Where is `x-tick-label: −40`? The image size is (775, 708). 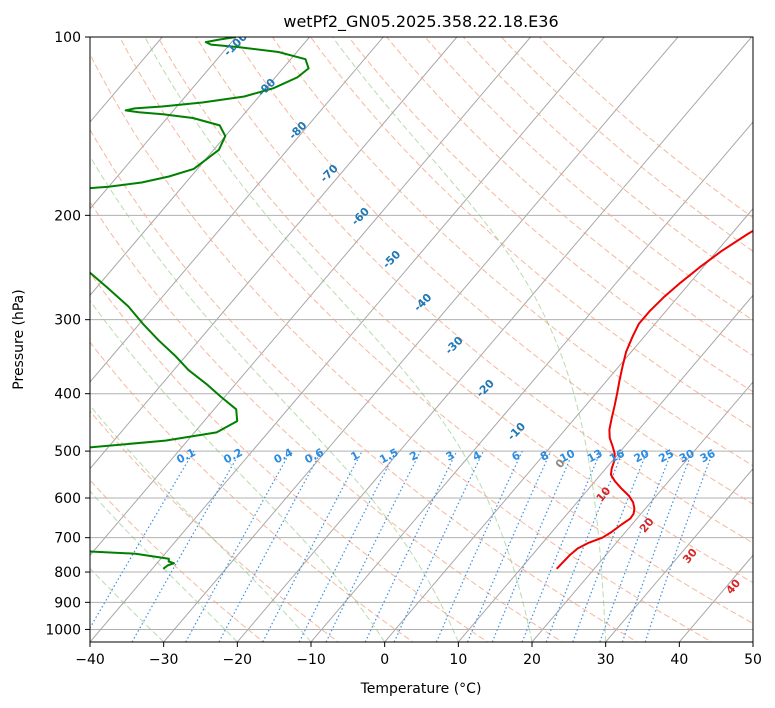 x-tick-label: −40 is located at coordinates (90, 660).